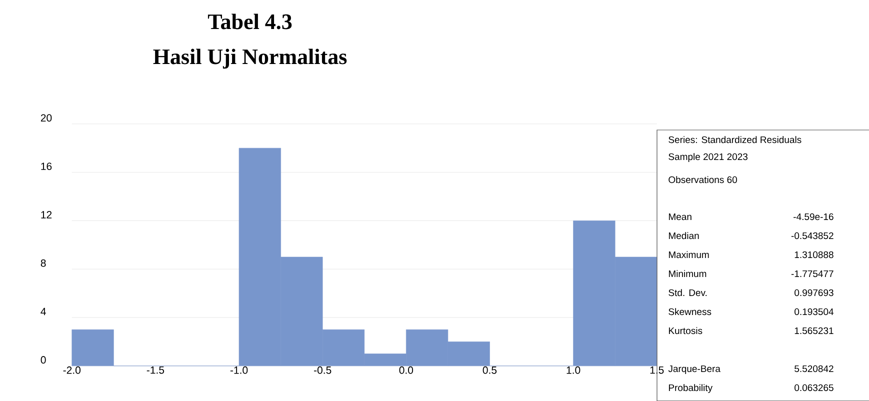 Image resolution: width=869 pixels, height=401 pixels. I want to click on text: Kurtosis, so click(685, 330).